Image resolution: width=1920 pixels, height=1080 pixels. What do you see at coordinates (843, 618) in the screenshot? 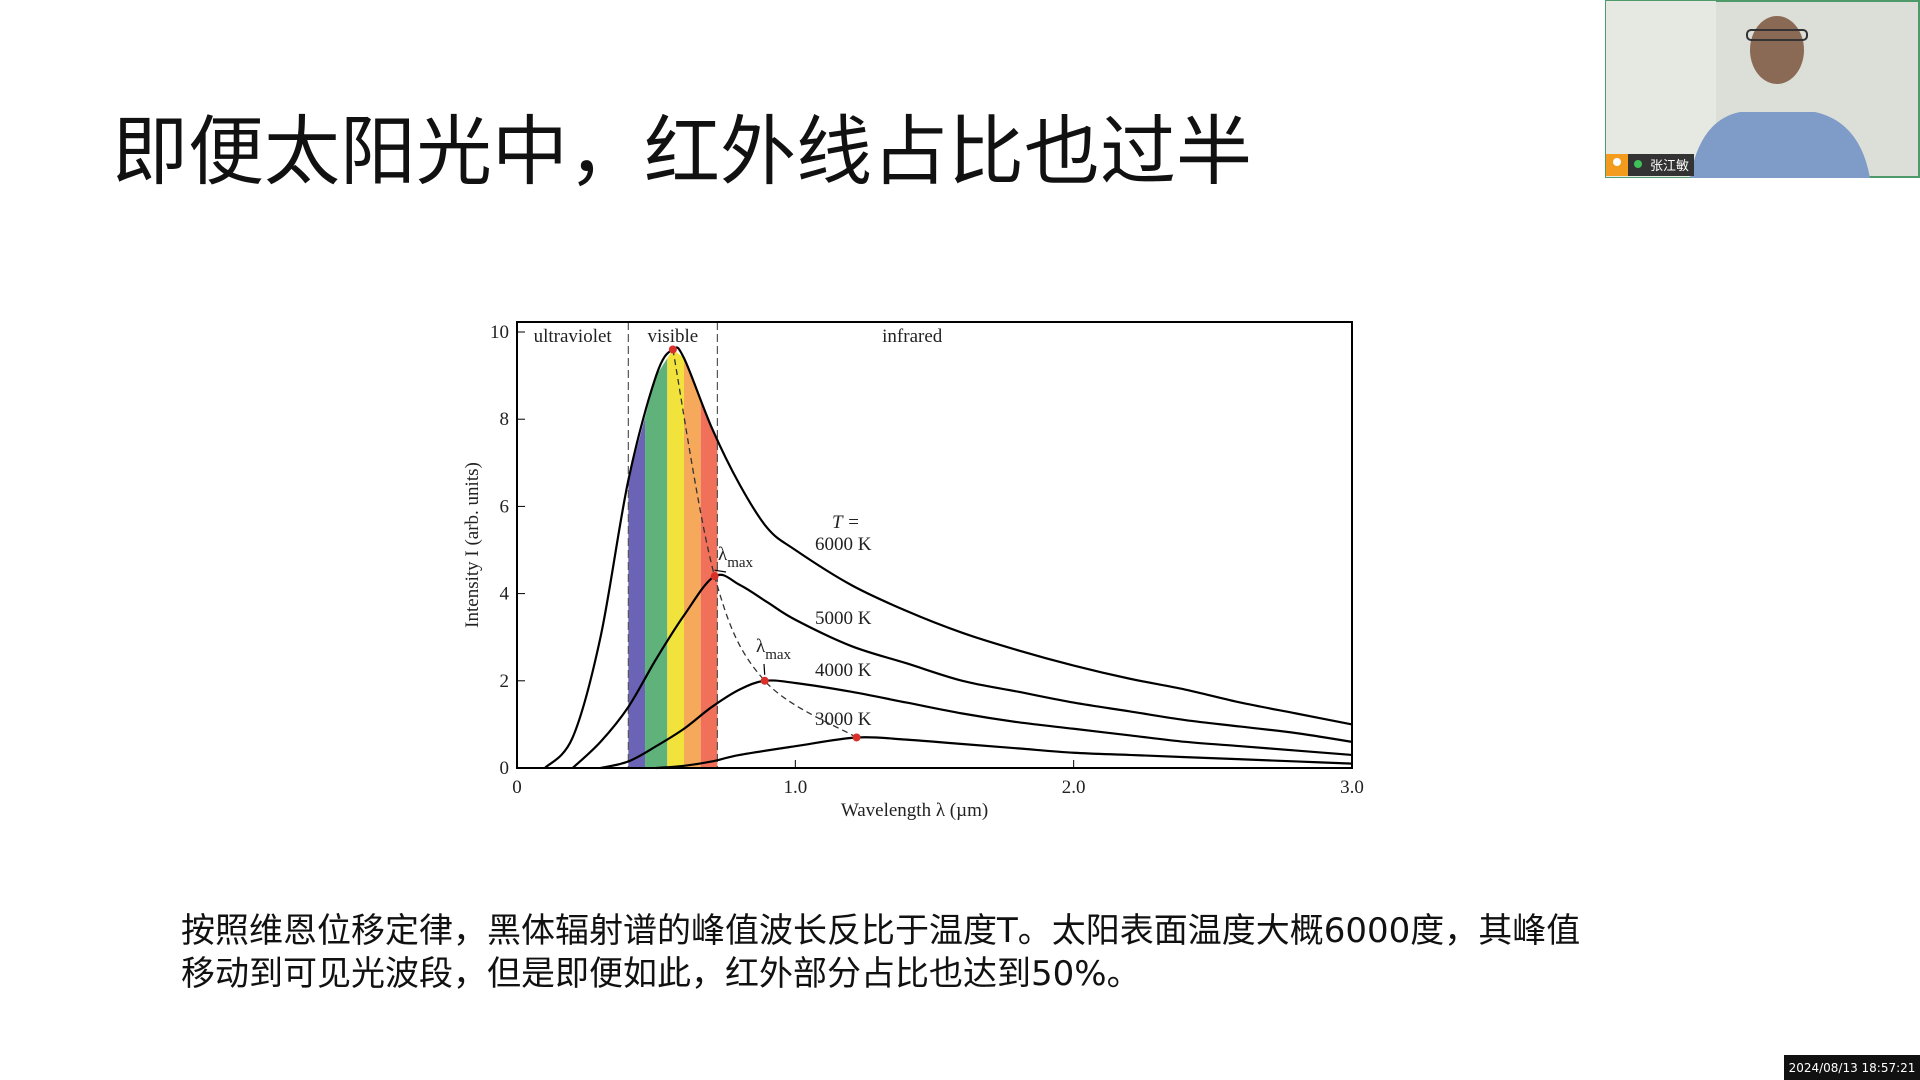
I see `series-label: 5000 K` at bounding box center [843, 618].